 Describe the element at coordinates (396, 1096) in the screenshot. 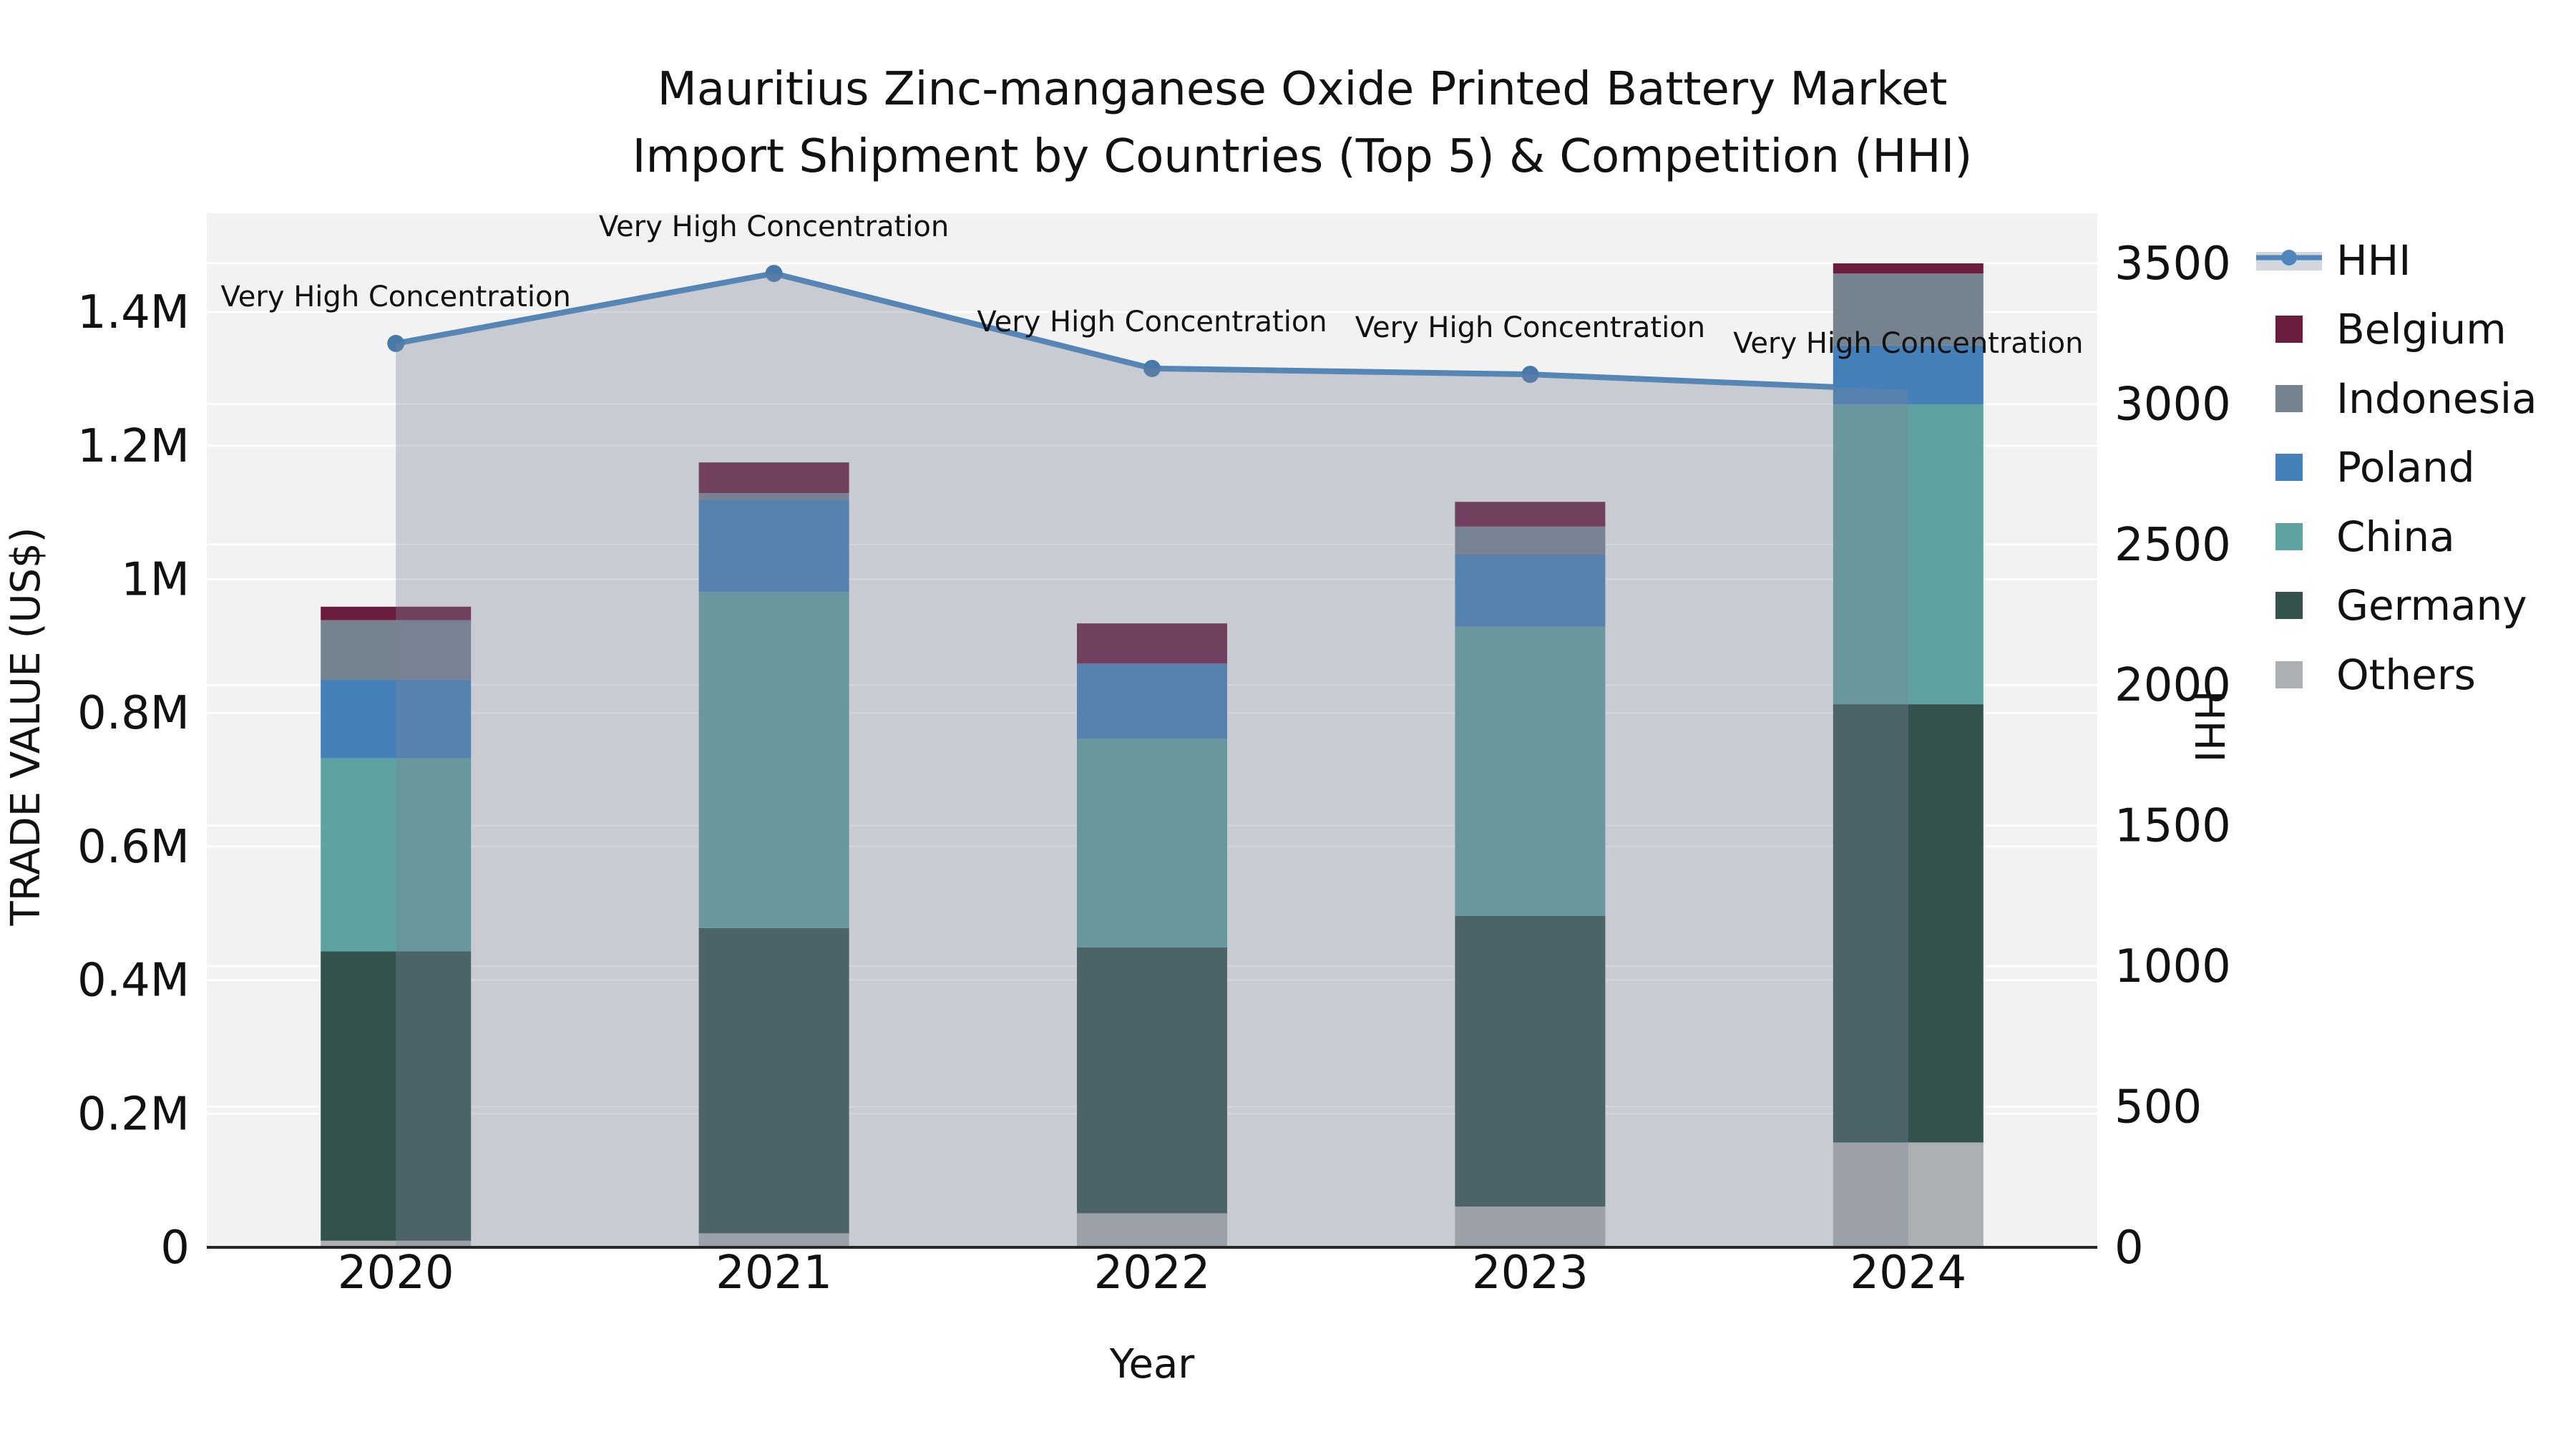

I see `bar-segment-germany-2020` at that location.